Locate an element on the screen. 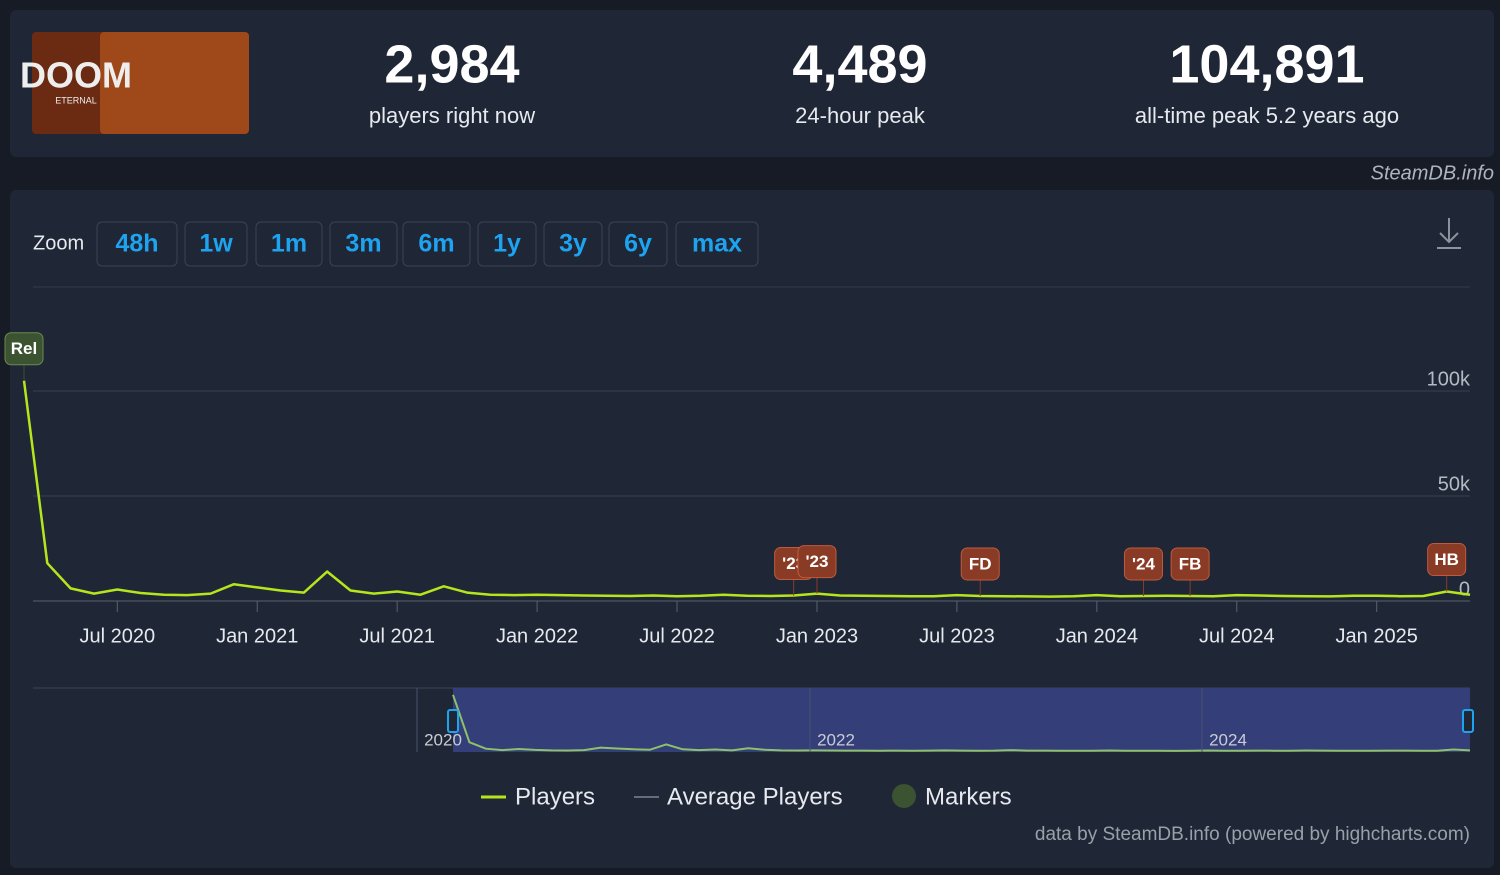 This screenshot has height=875, width=1500. logo-subtitle: ETERNAL is located at coordinates (76, 100).